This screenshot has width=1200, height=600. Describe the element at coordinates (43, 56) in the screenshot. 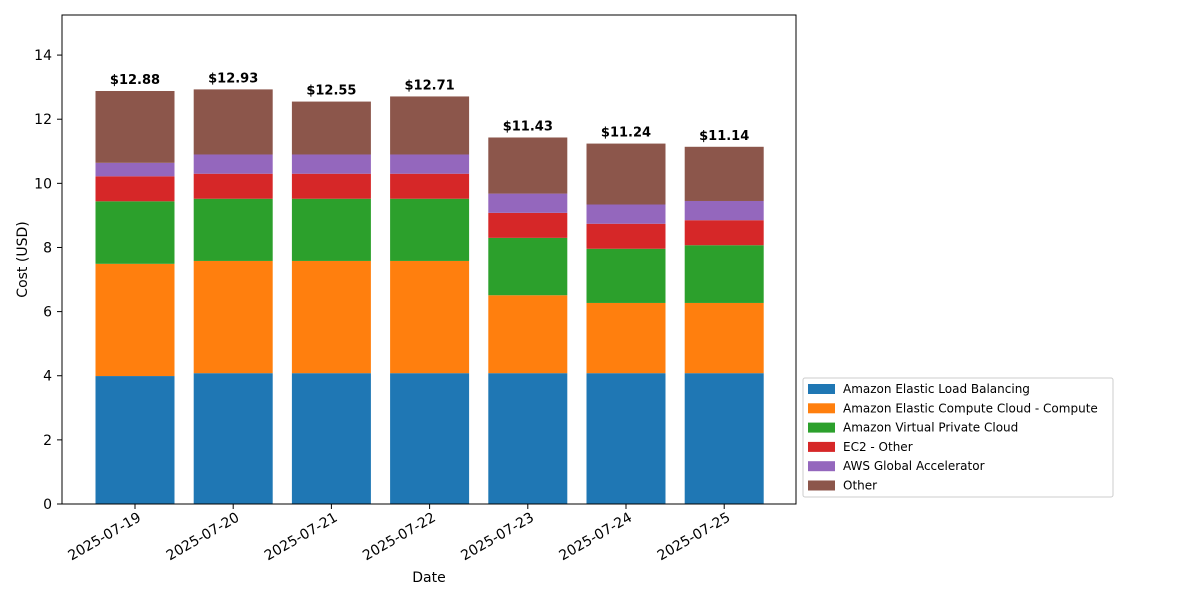

I see `y-tick-label: 14` at that location.